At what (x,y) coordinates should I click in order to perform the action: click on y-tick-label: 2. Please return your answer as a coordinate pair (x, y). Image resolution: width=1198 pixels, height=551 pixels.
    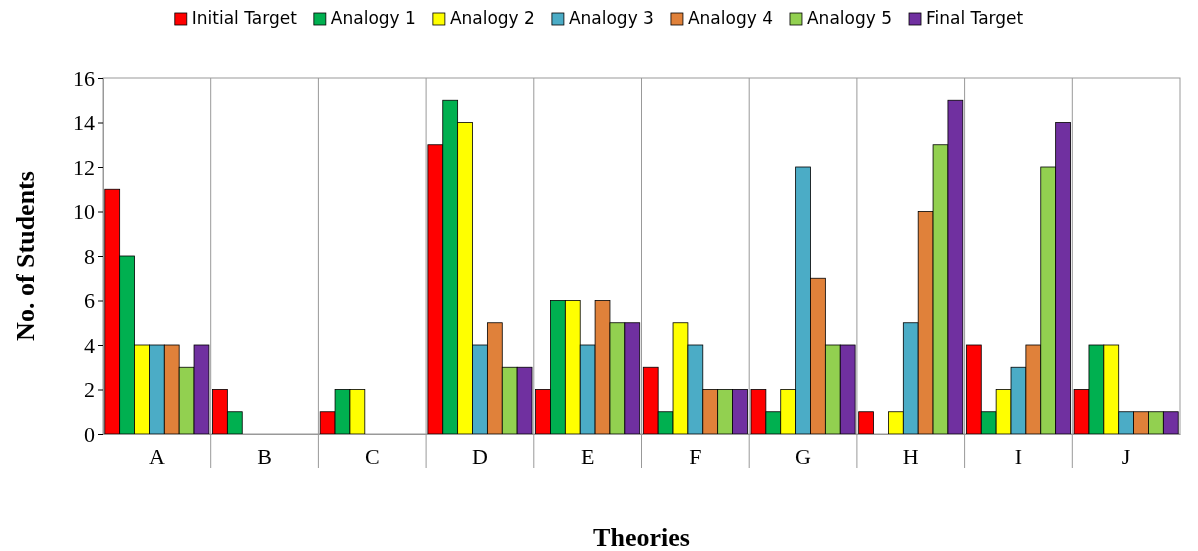
    Looking at the image, I should click on (89, 390).